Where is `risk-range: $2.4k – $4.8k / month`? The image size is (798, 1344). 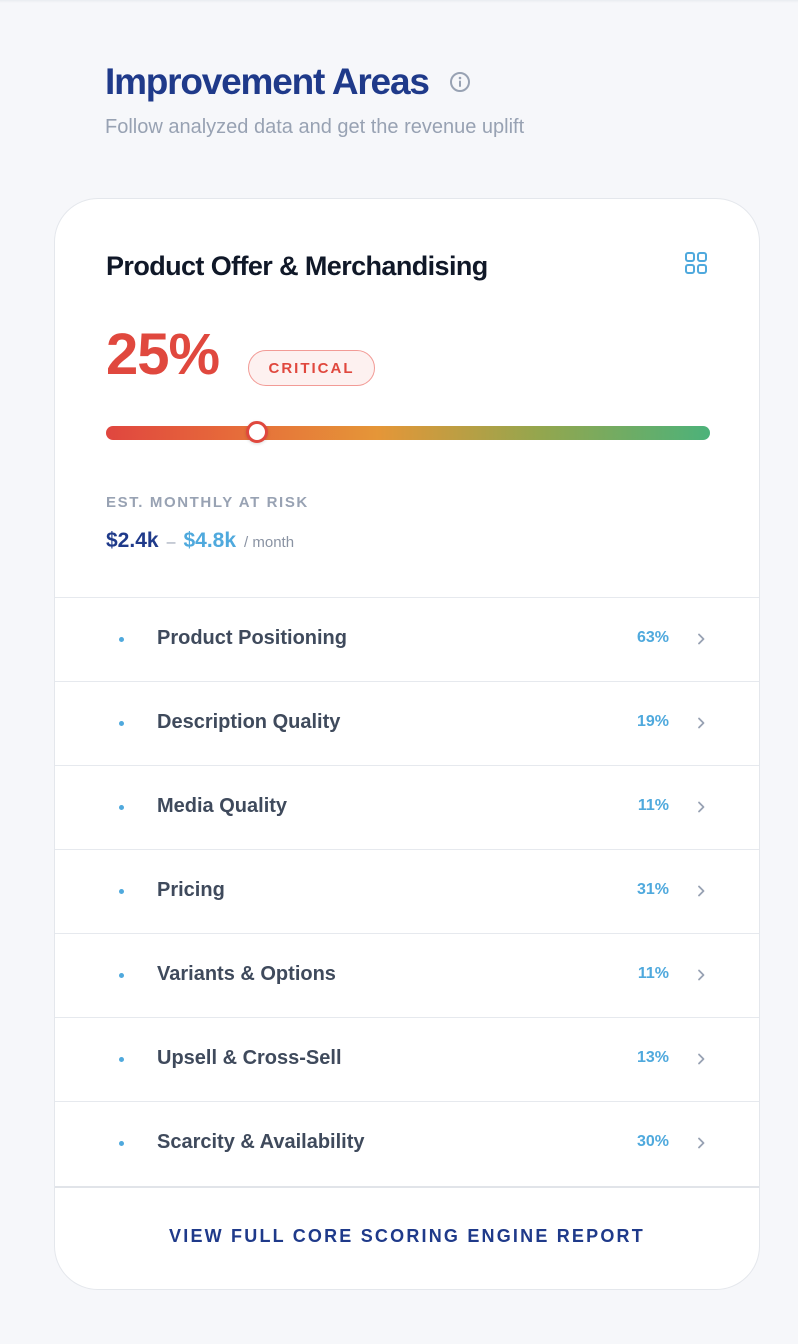 risk-range: $2.4k – $4.8k / month is located at coordinates (200, 541).